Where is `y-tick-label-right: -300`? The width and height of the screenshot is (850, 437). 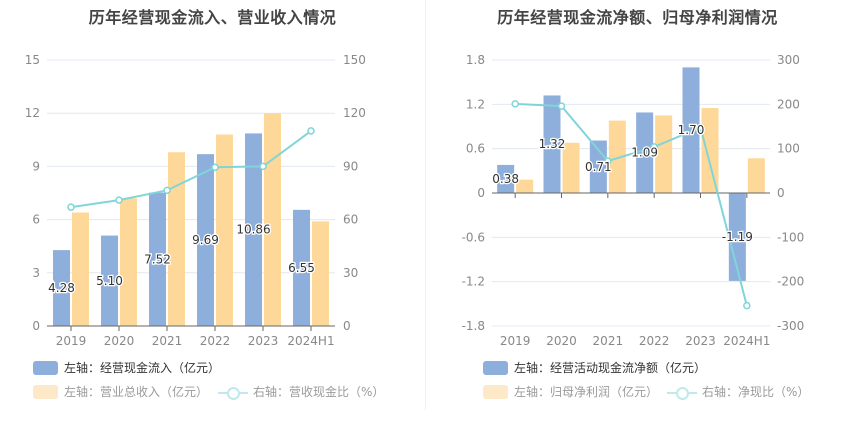 y-tick-label-right: -300 is located at coordinates (790, 326).